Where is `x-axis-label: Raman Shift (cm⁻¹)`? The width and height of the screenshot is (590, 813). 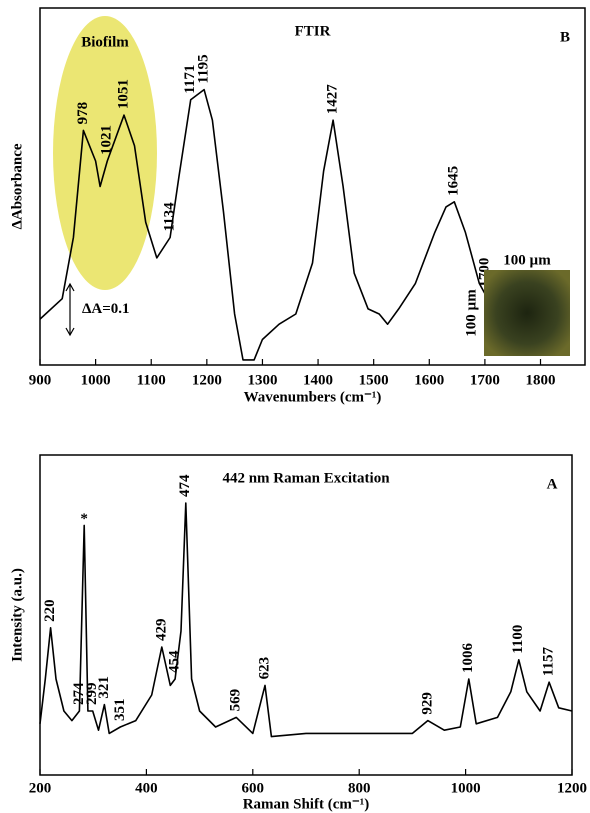
x-axis-label: Raman Shift (cm⁻¹) is located at coordinates (306, 804).